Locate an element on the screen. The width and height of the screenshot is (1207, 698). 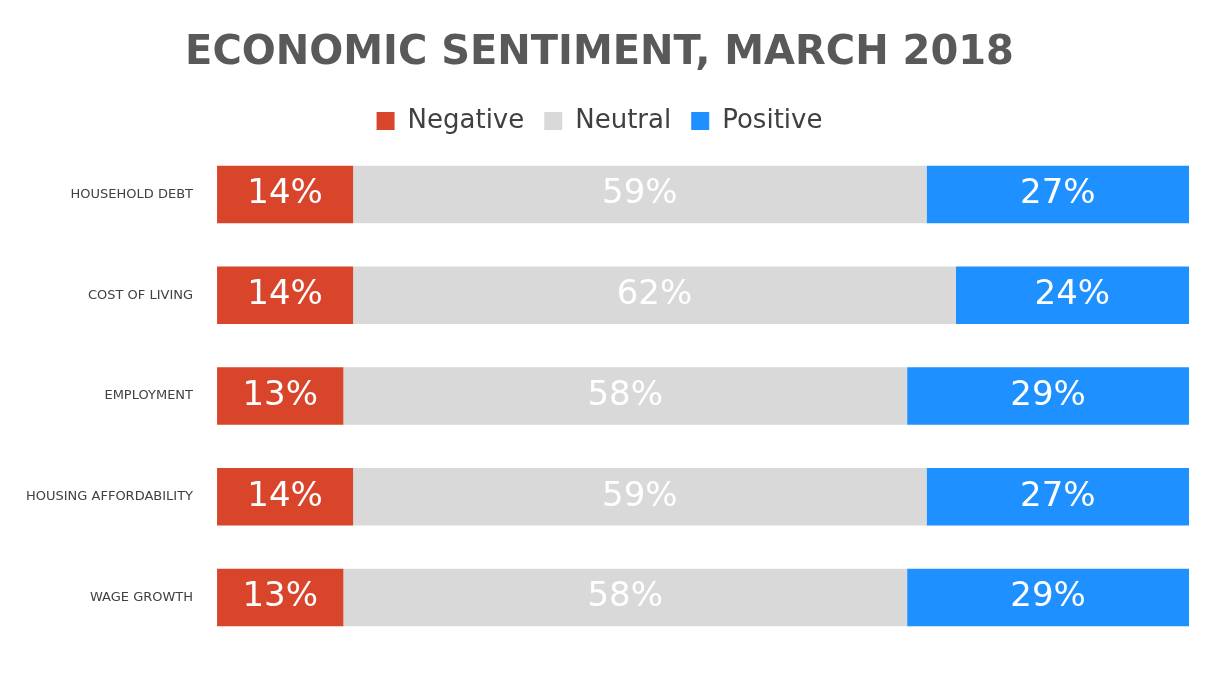
legend-label: Negative is located at coordinates (466, 118).